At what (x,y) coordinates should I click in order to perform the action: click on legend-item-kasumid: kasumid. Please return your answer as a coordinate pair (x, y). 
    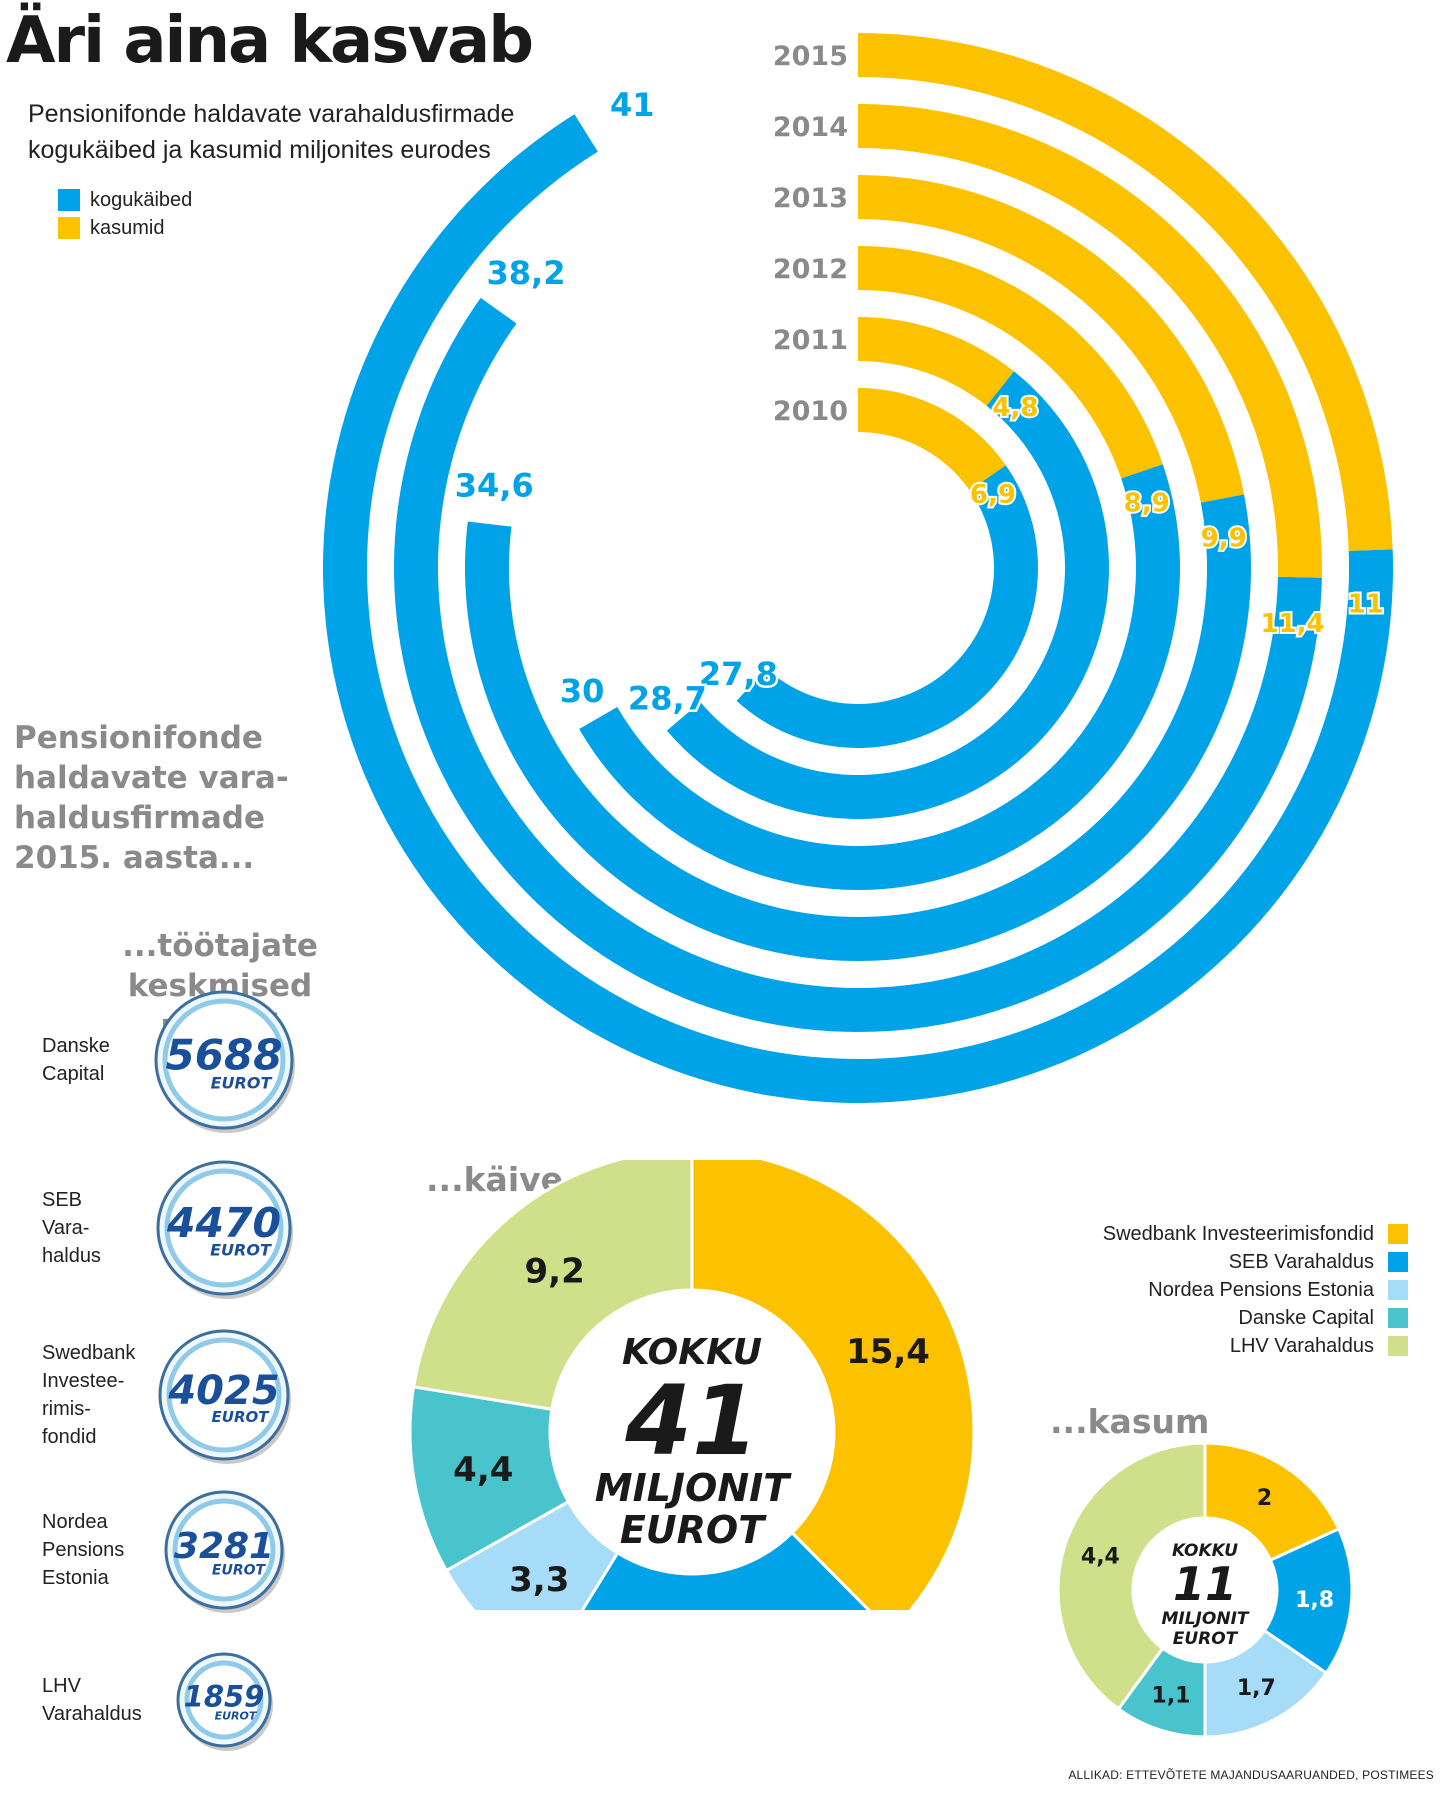
    Looking at the image, I should click on (125, 228).